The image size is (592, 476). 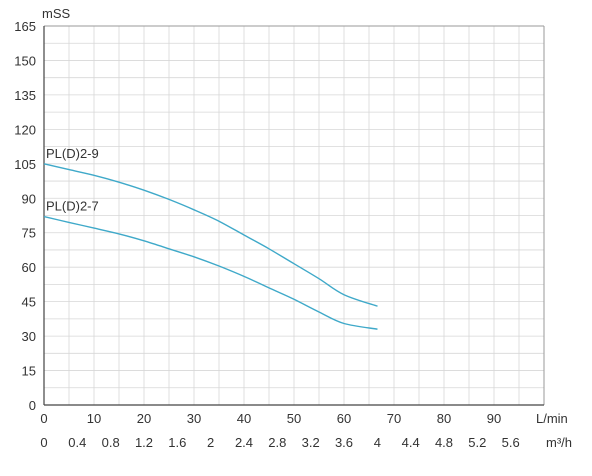 I want to click on x-lmin-tick-label: 0, so click(x=43, y=418).